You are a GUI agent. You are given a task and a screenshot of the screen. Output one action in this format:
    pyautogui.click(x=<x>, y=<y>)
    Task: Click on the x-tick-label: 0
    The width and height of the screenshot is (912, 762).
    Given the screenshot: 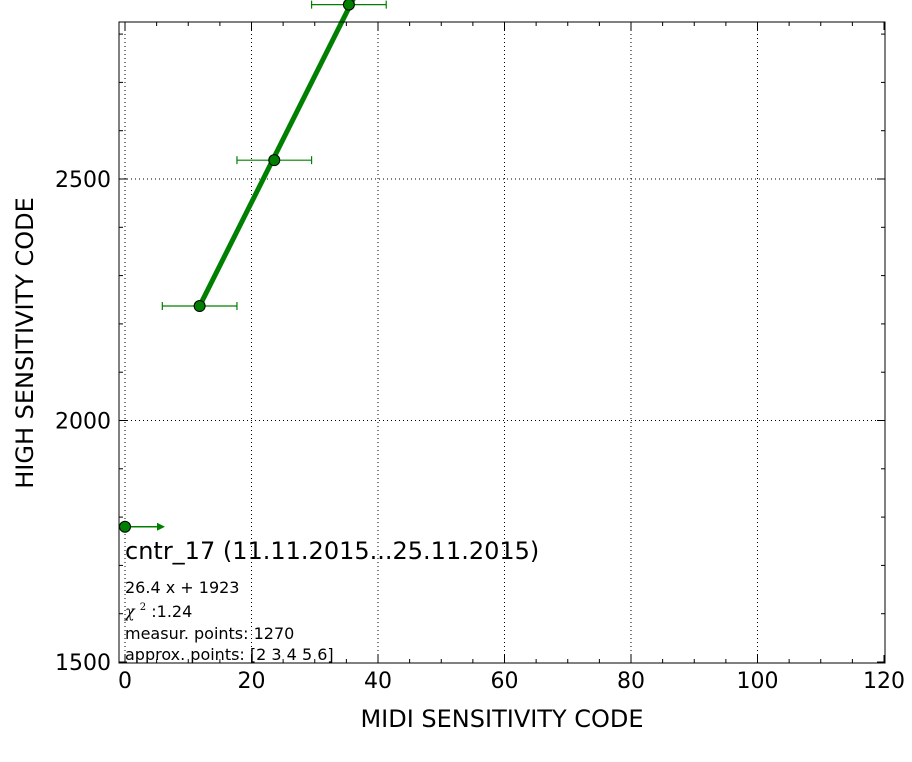 What is the action you would take?
    pyautogui.click(x=125, y=681)
    